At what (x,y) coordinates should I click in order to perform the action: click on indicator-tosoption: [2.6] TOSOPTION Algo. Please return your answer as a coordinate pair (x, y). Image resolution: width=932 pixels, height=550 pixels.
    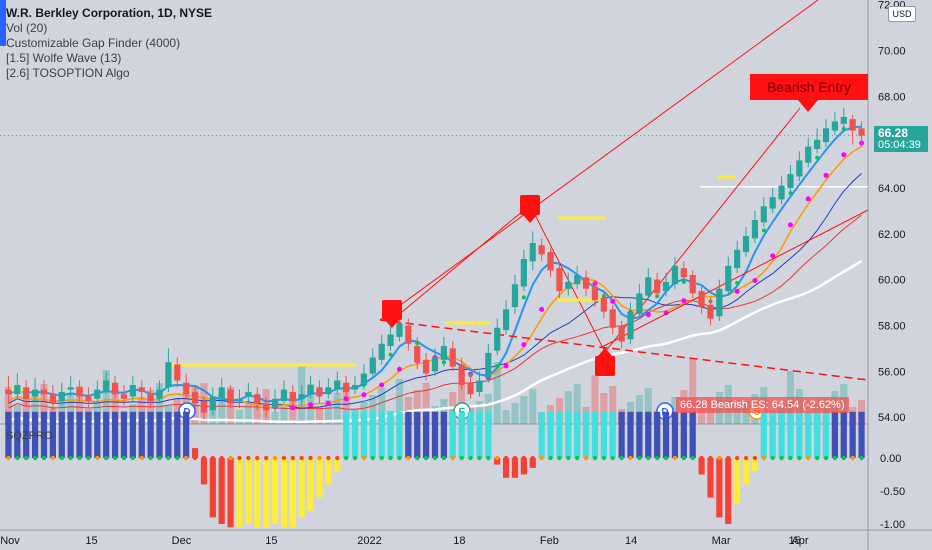
    Looking at the image, I should click on (68, 73).